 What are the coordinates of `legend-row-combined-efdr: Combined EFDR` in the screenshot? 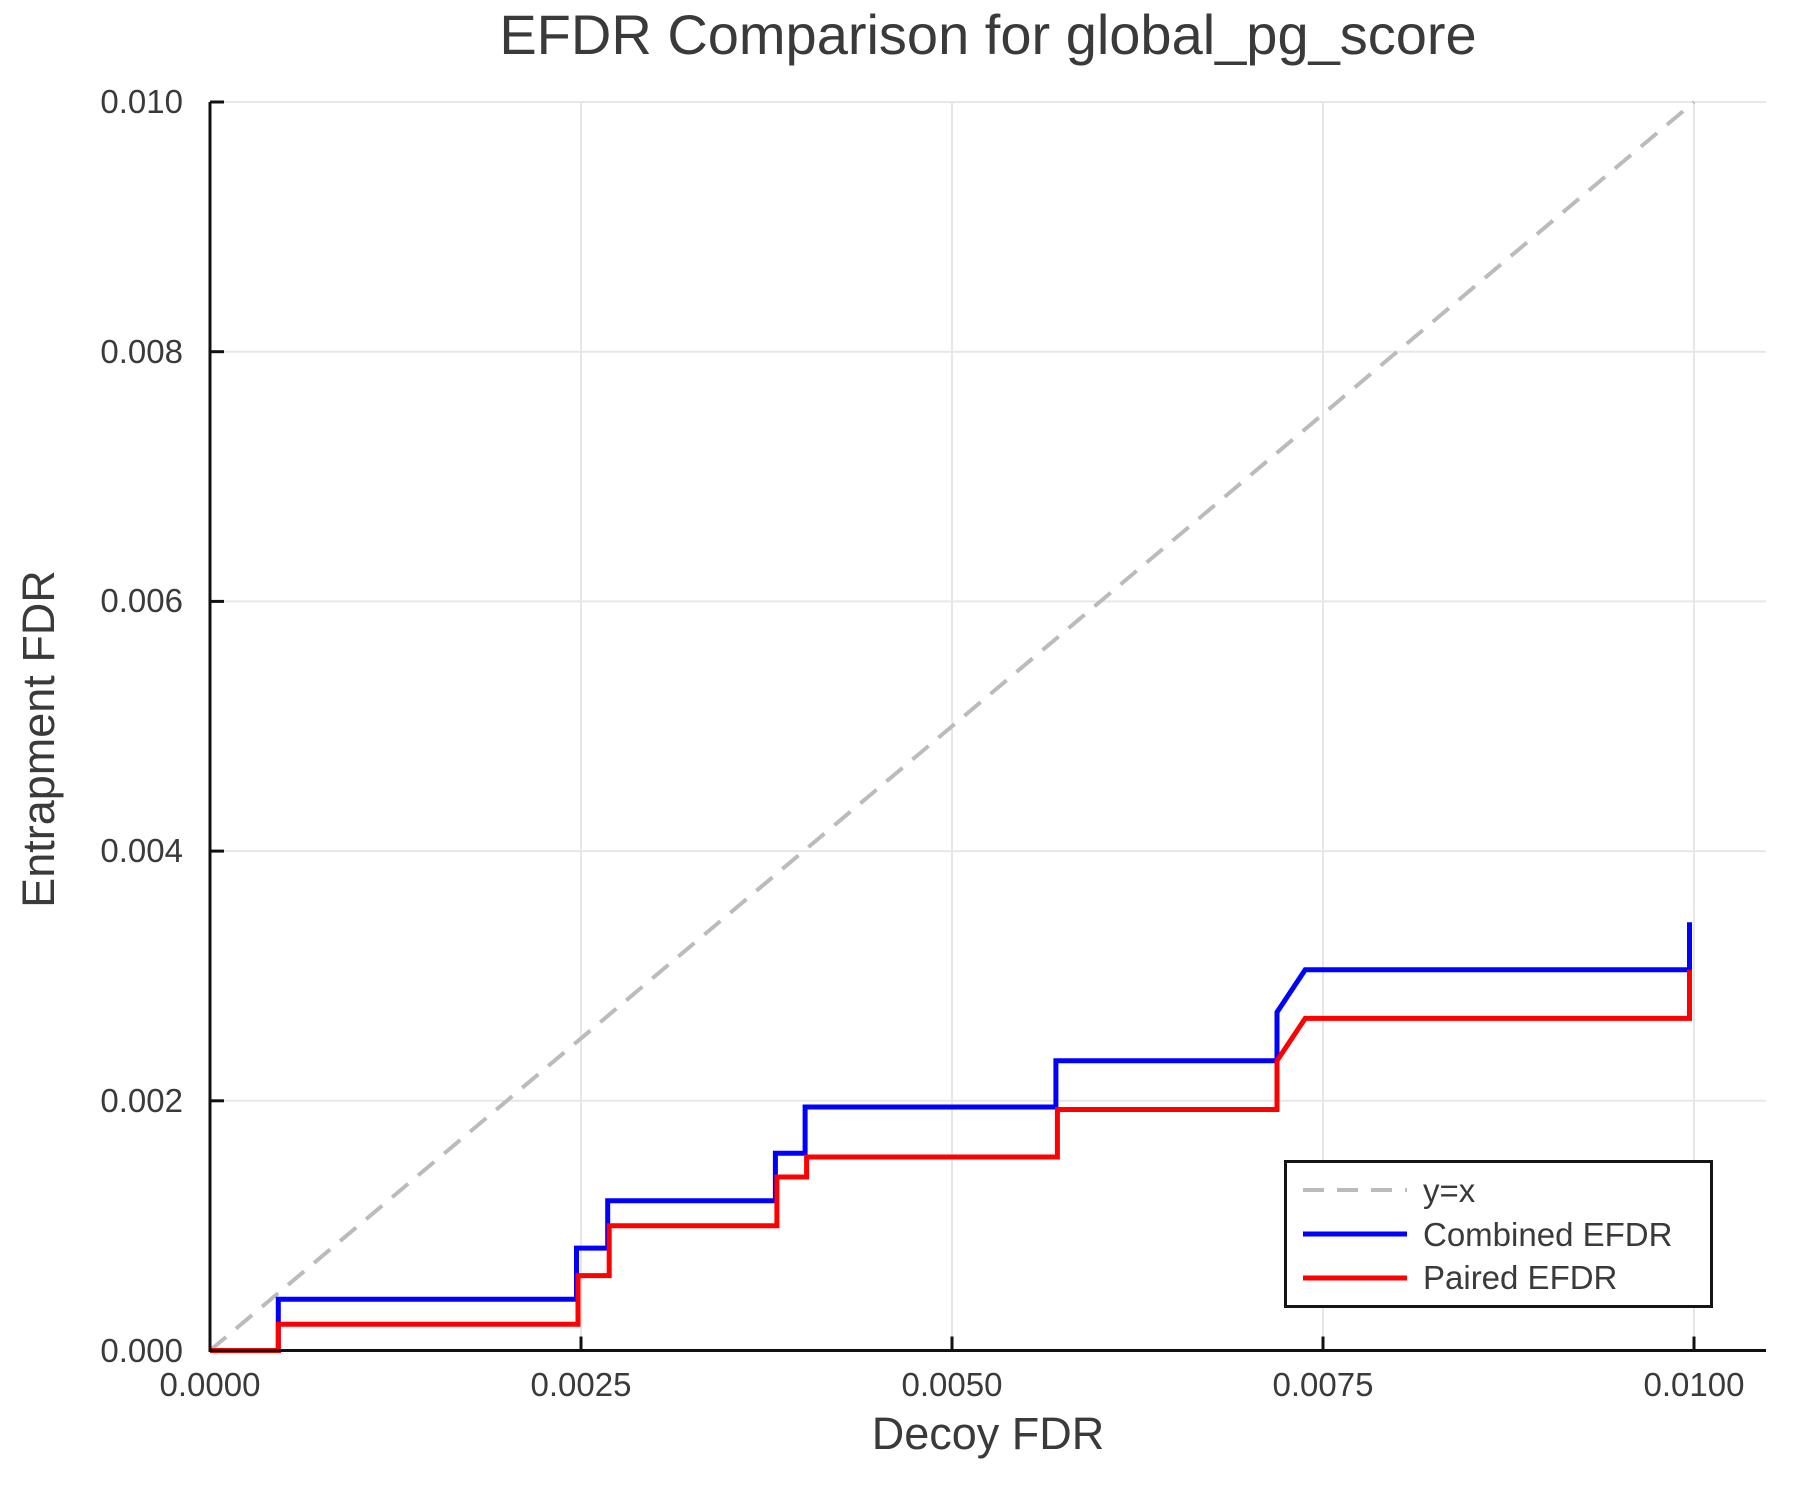 It's located at (1506, 1234).